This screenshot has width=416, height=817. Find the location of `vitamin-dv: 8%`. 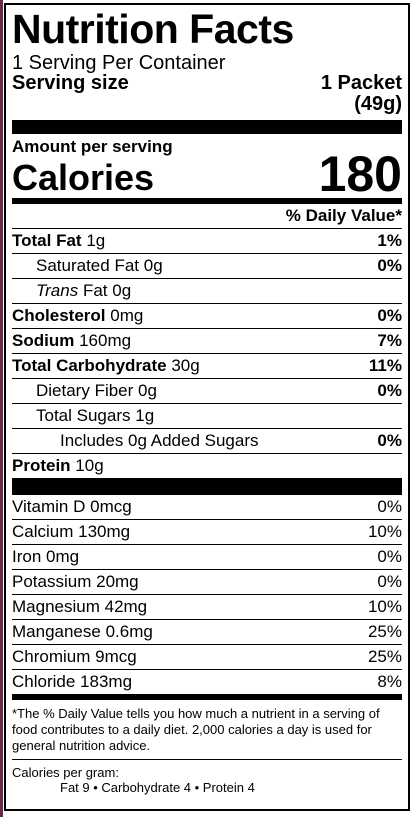

vitamin-dv: 8% is located at coordinates (389, 681).